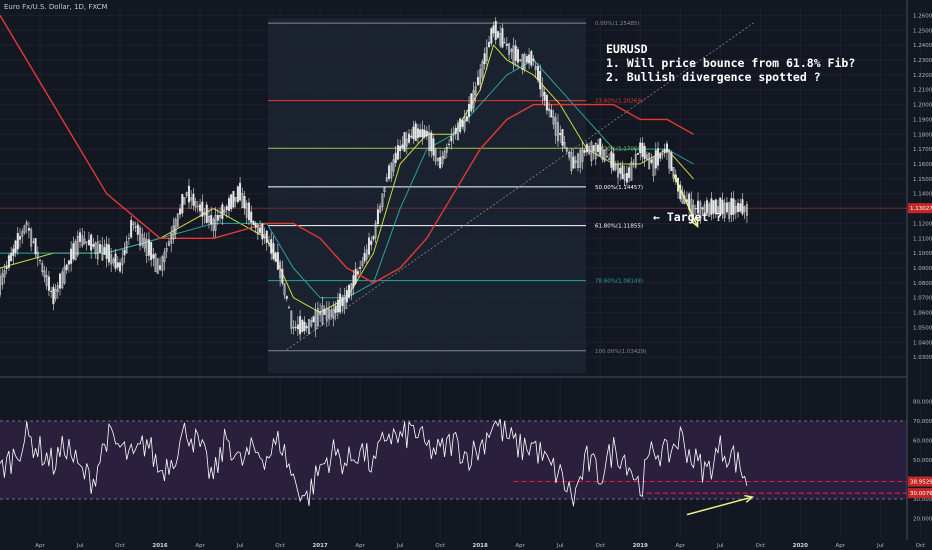 The width and height of the screenshot is (932, 550). I want to click on price-tick-label: 1.24000, so click(922, 46).